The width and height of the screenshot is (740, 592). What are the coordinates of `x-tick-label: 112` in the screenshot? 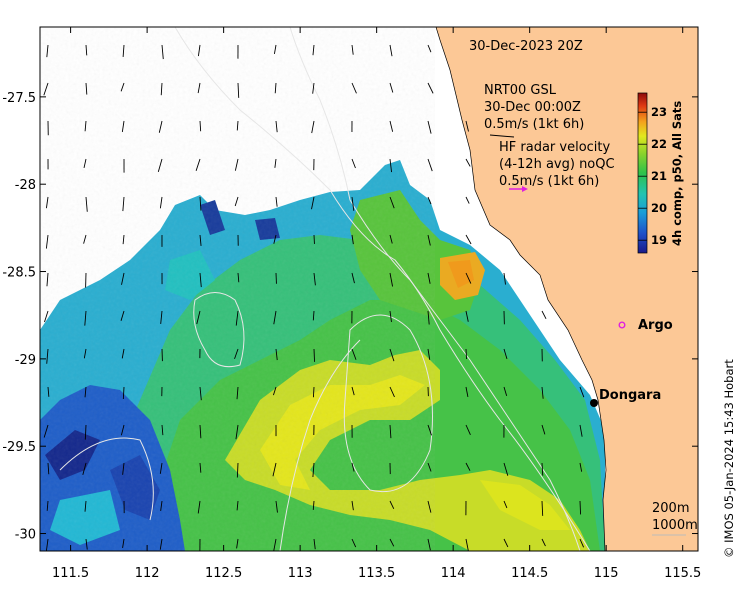 It's located at (147, 573).